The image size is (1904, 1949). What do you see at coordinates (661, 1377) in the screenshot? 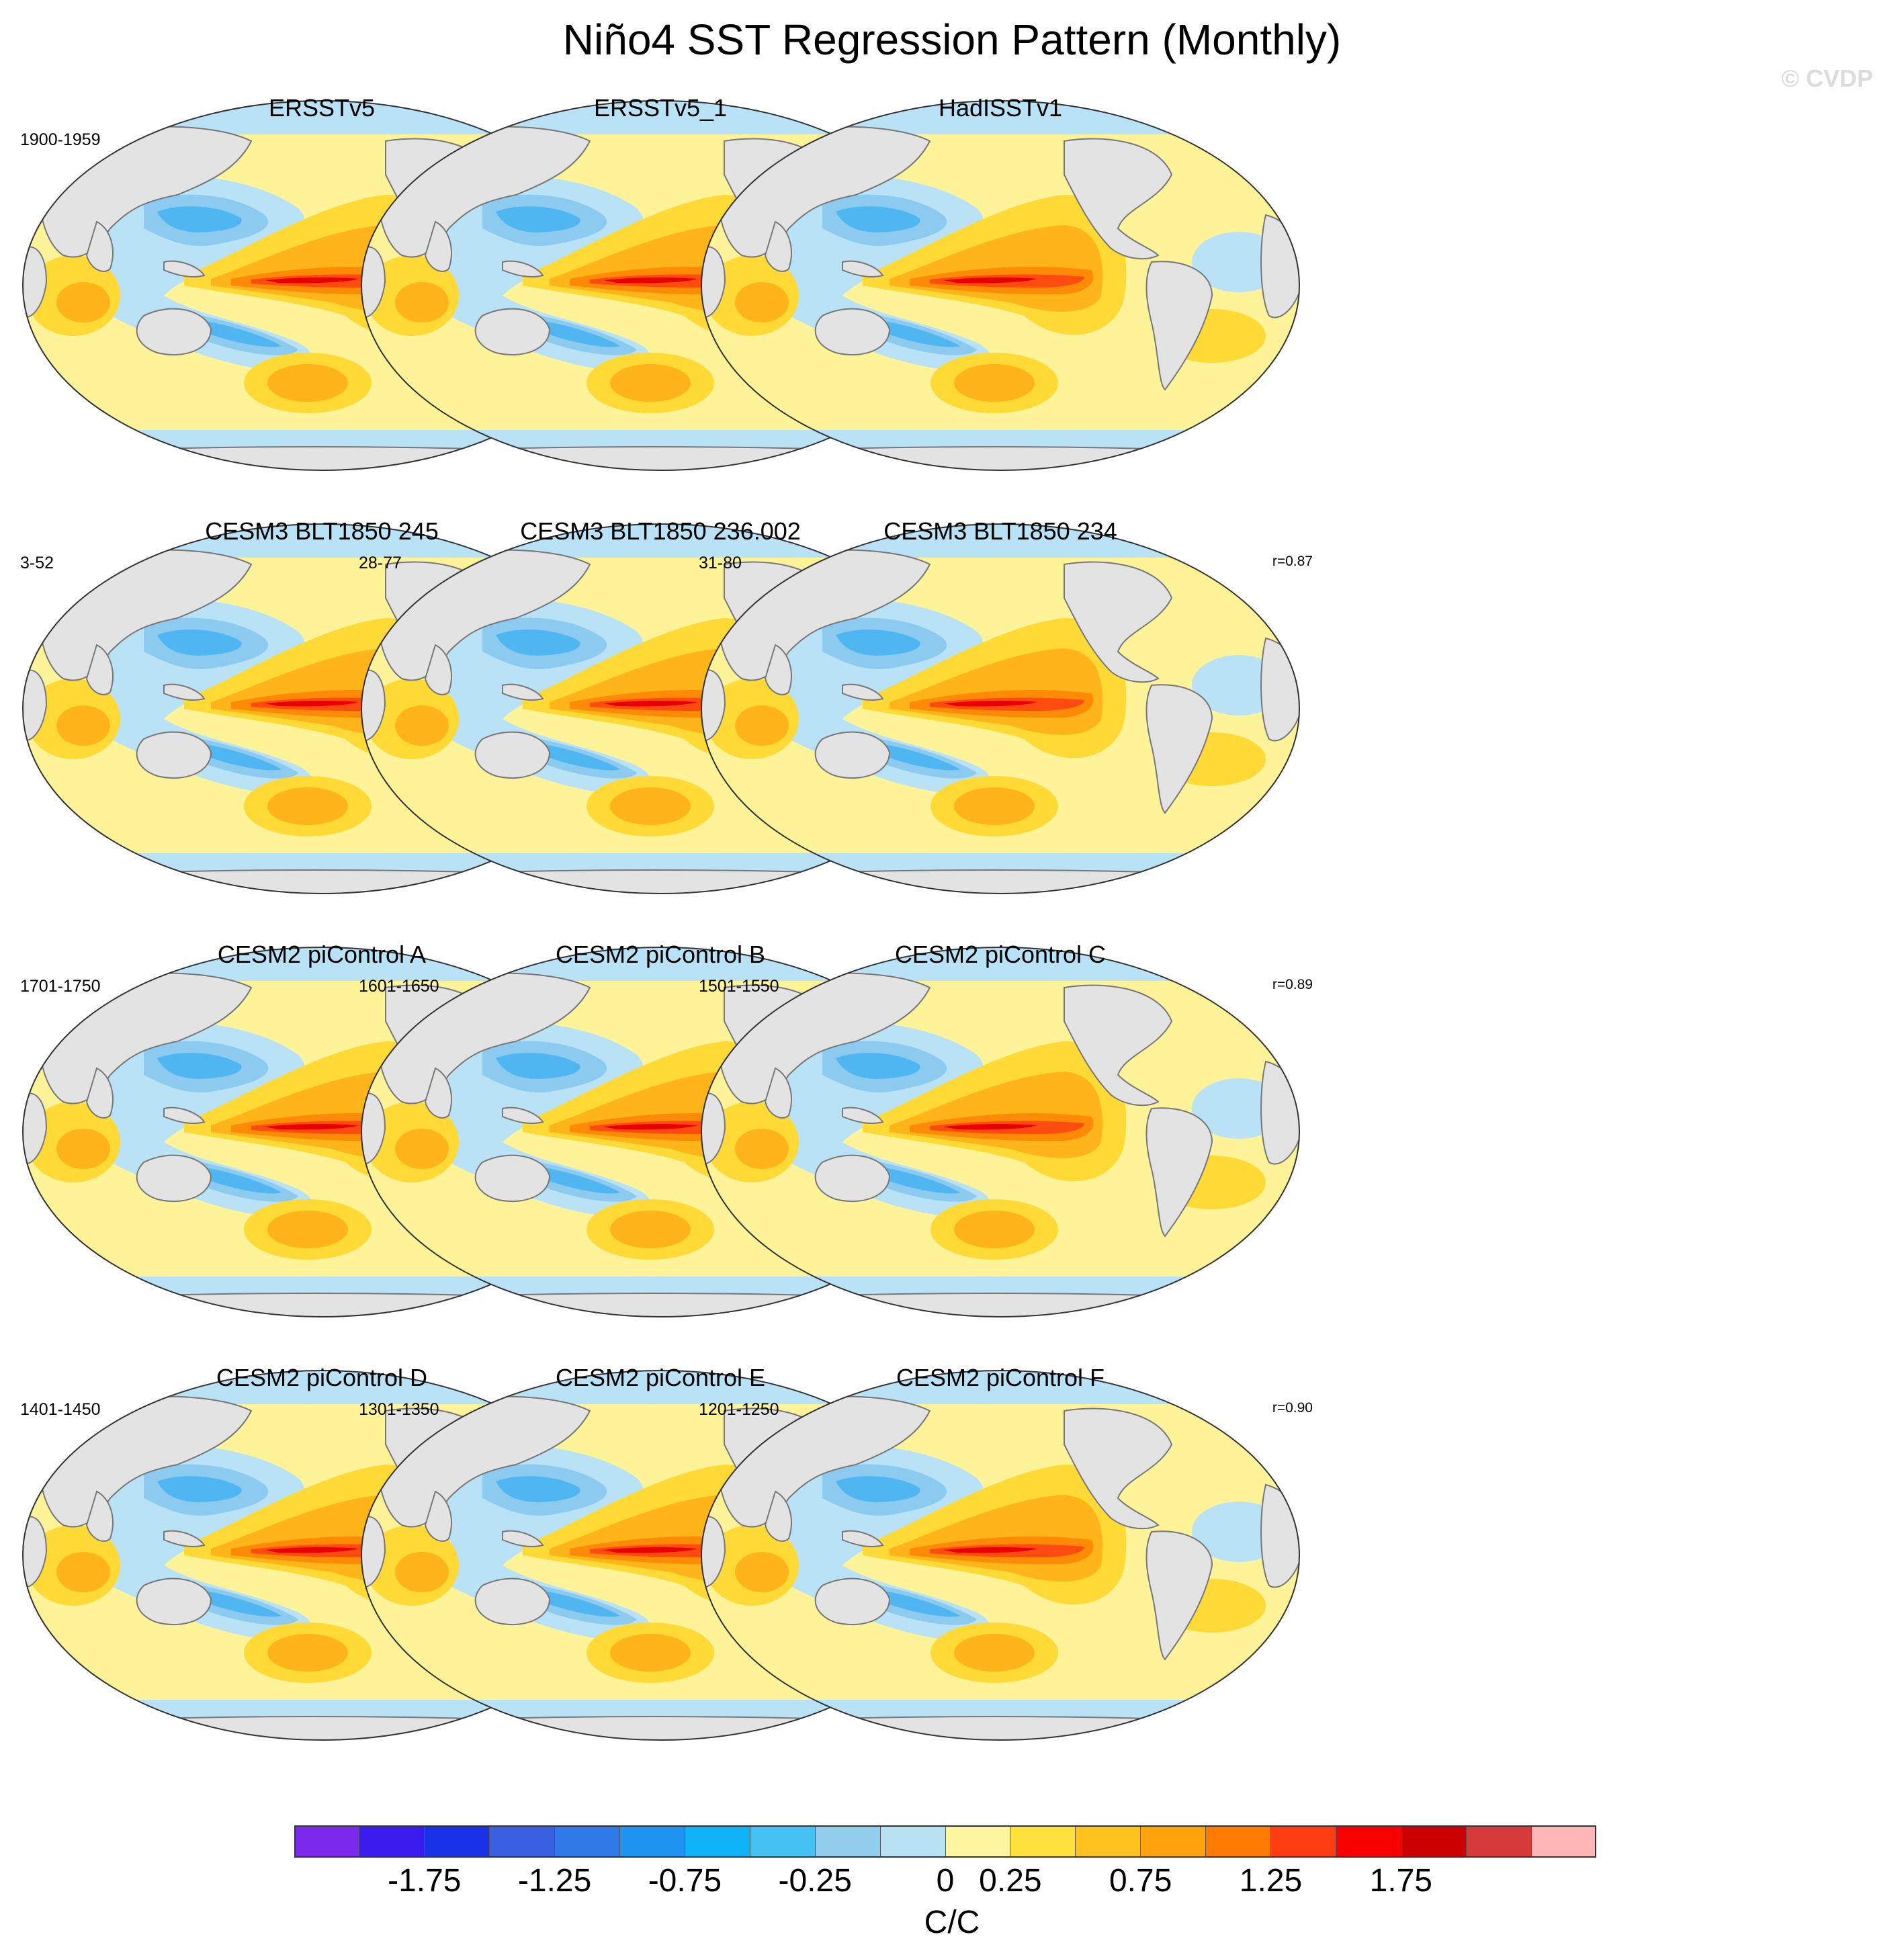
I see `panel-title: CESM2 piControl E` at bounding box center [661, 1377].